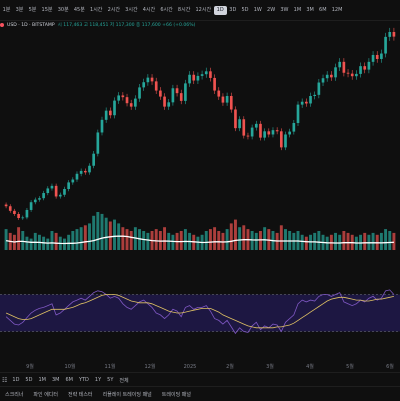  I want to click on time-axis-label: 9월, so click(30, 366).